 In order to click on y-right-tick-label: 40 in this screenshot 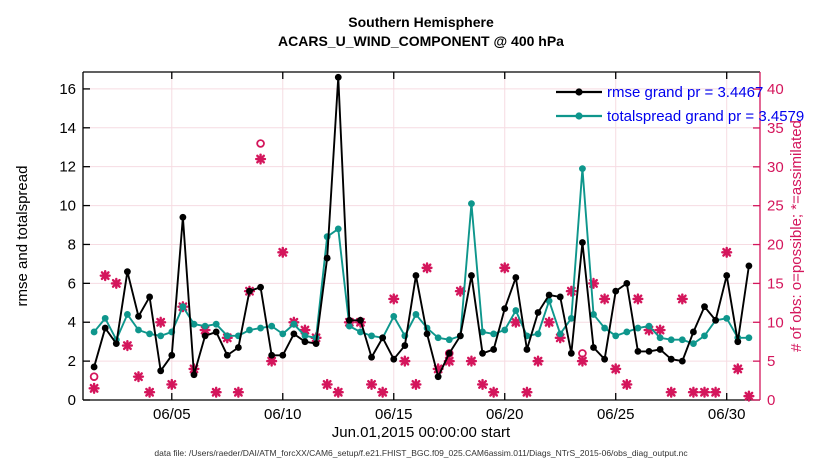, I will do `click(775, 89)`.